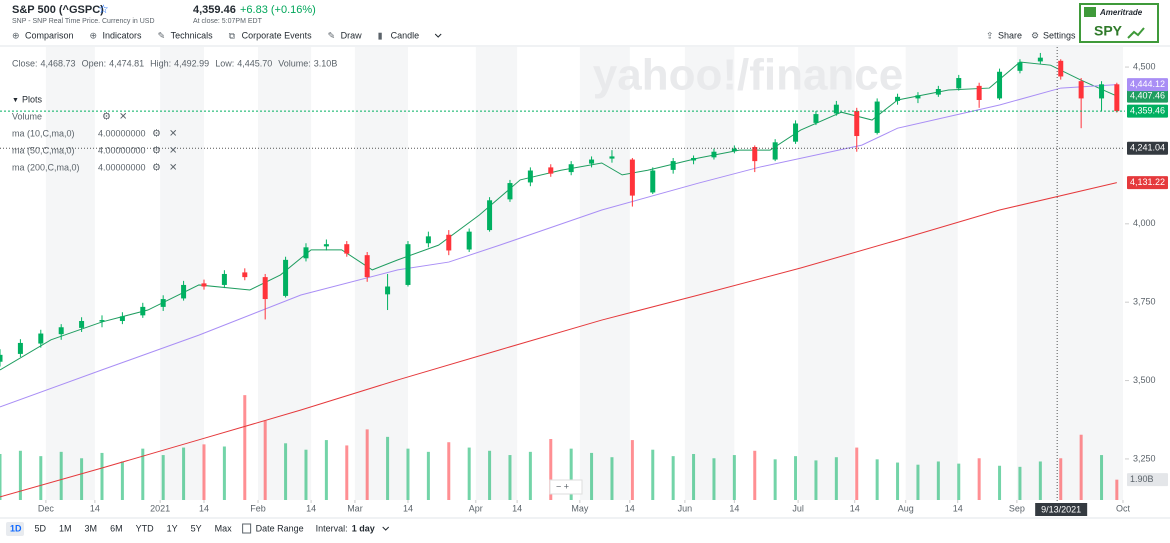 Image resolution: width=1170 pixels, height=543 pixels. What do you see at coordinates (1147, 95) in the screenshot?
I see `ma-last-value-label: 4,407.46` at bounding box center [1147, 95].